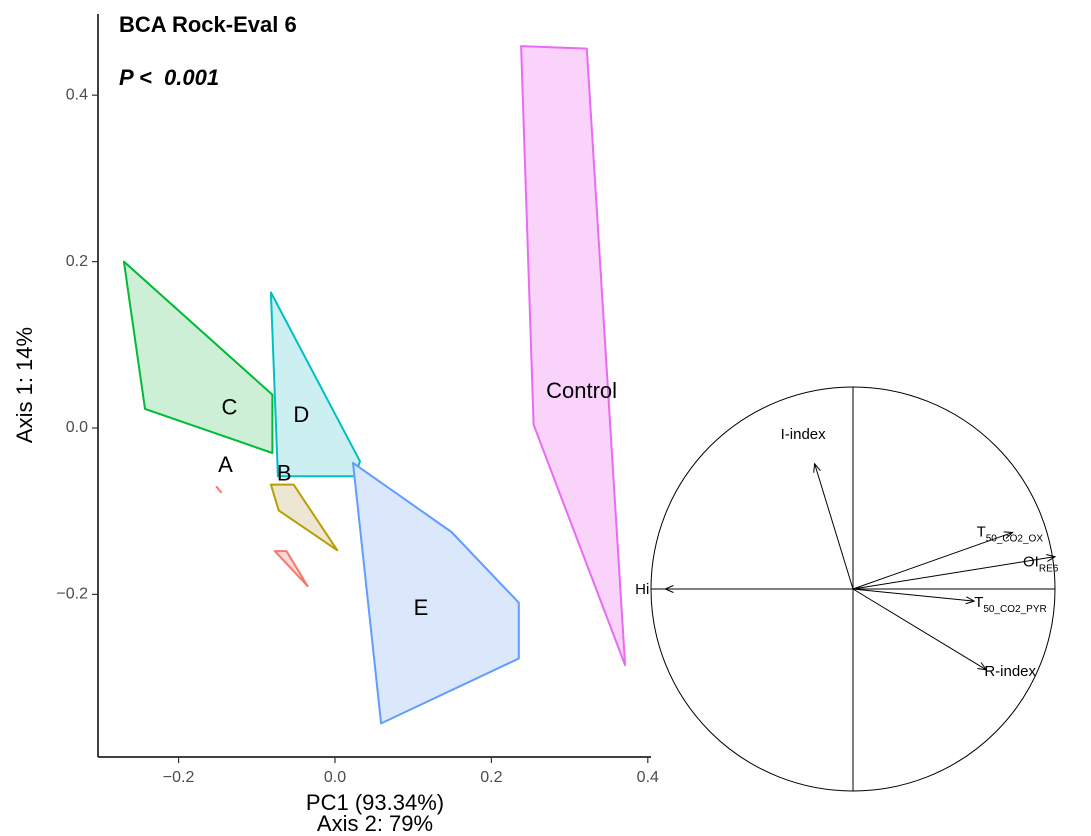  What do you see at coordinates (291, 569) in the screenshot?
I see `hull-a` at bounding box center [291, 569].